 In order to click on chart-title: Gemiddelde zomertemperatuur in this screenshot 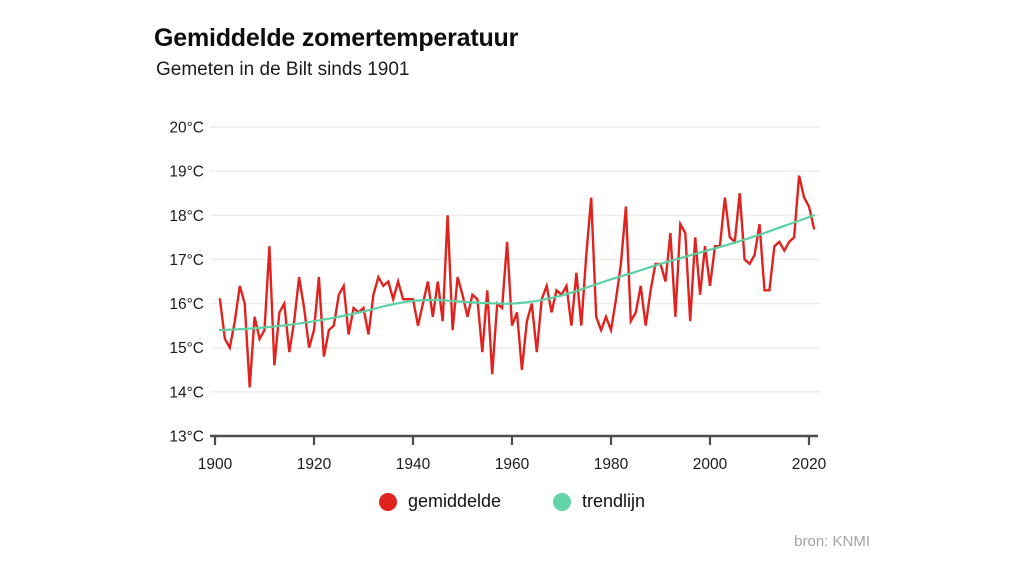, I will do `click(336, 38)`.